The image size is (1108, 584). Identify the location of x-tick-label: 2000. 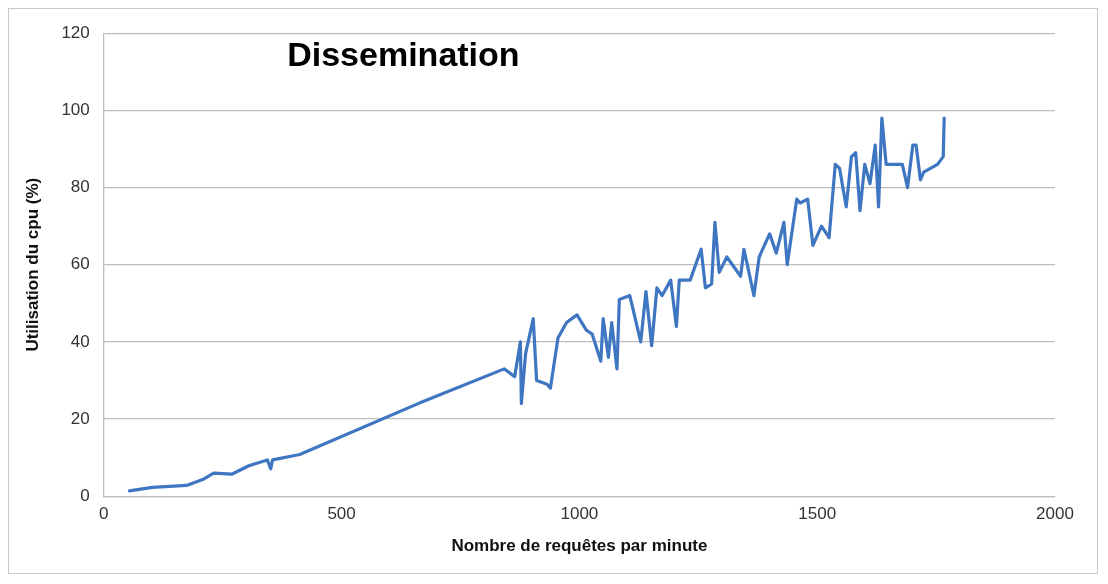
(1055, 514).